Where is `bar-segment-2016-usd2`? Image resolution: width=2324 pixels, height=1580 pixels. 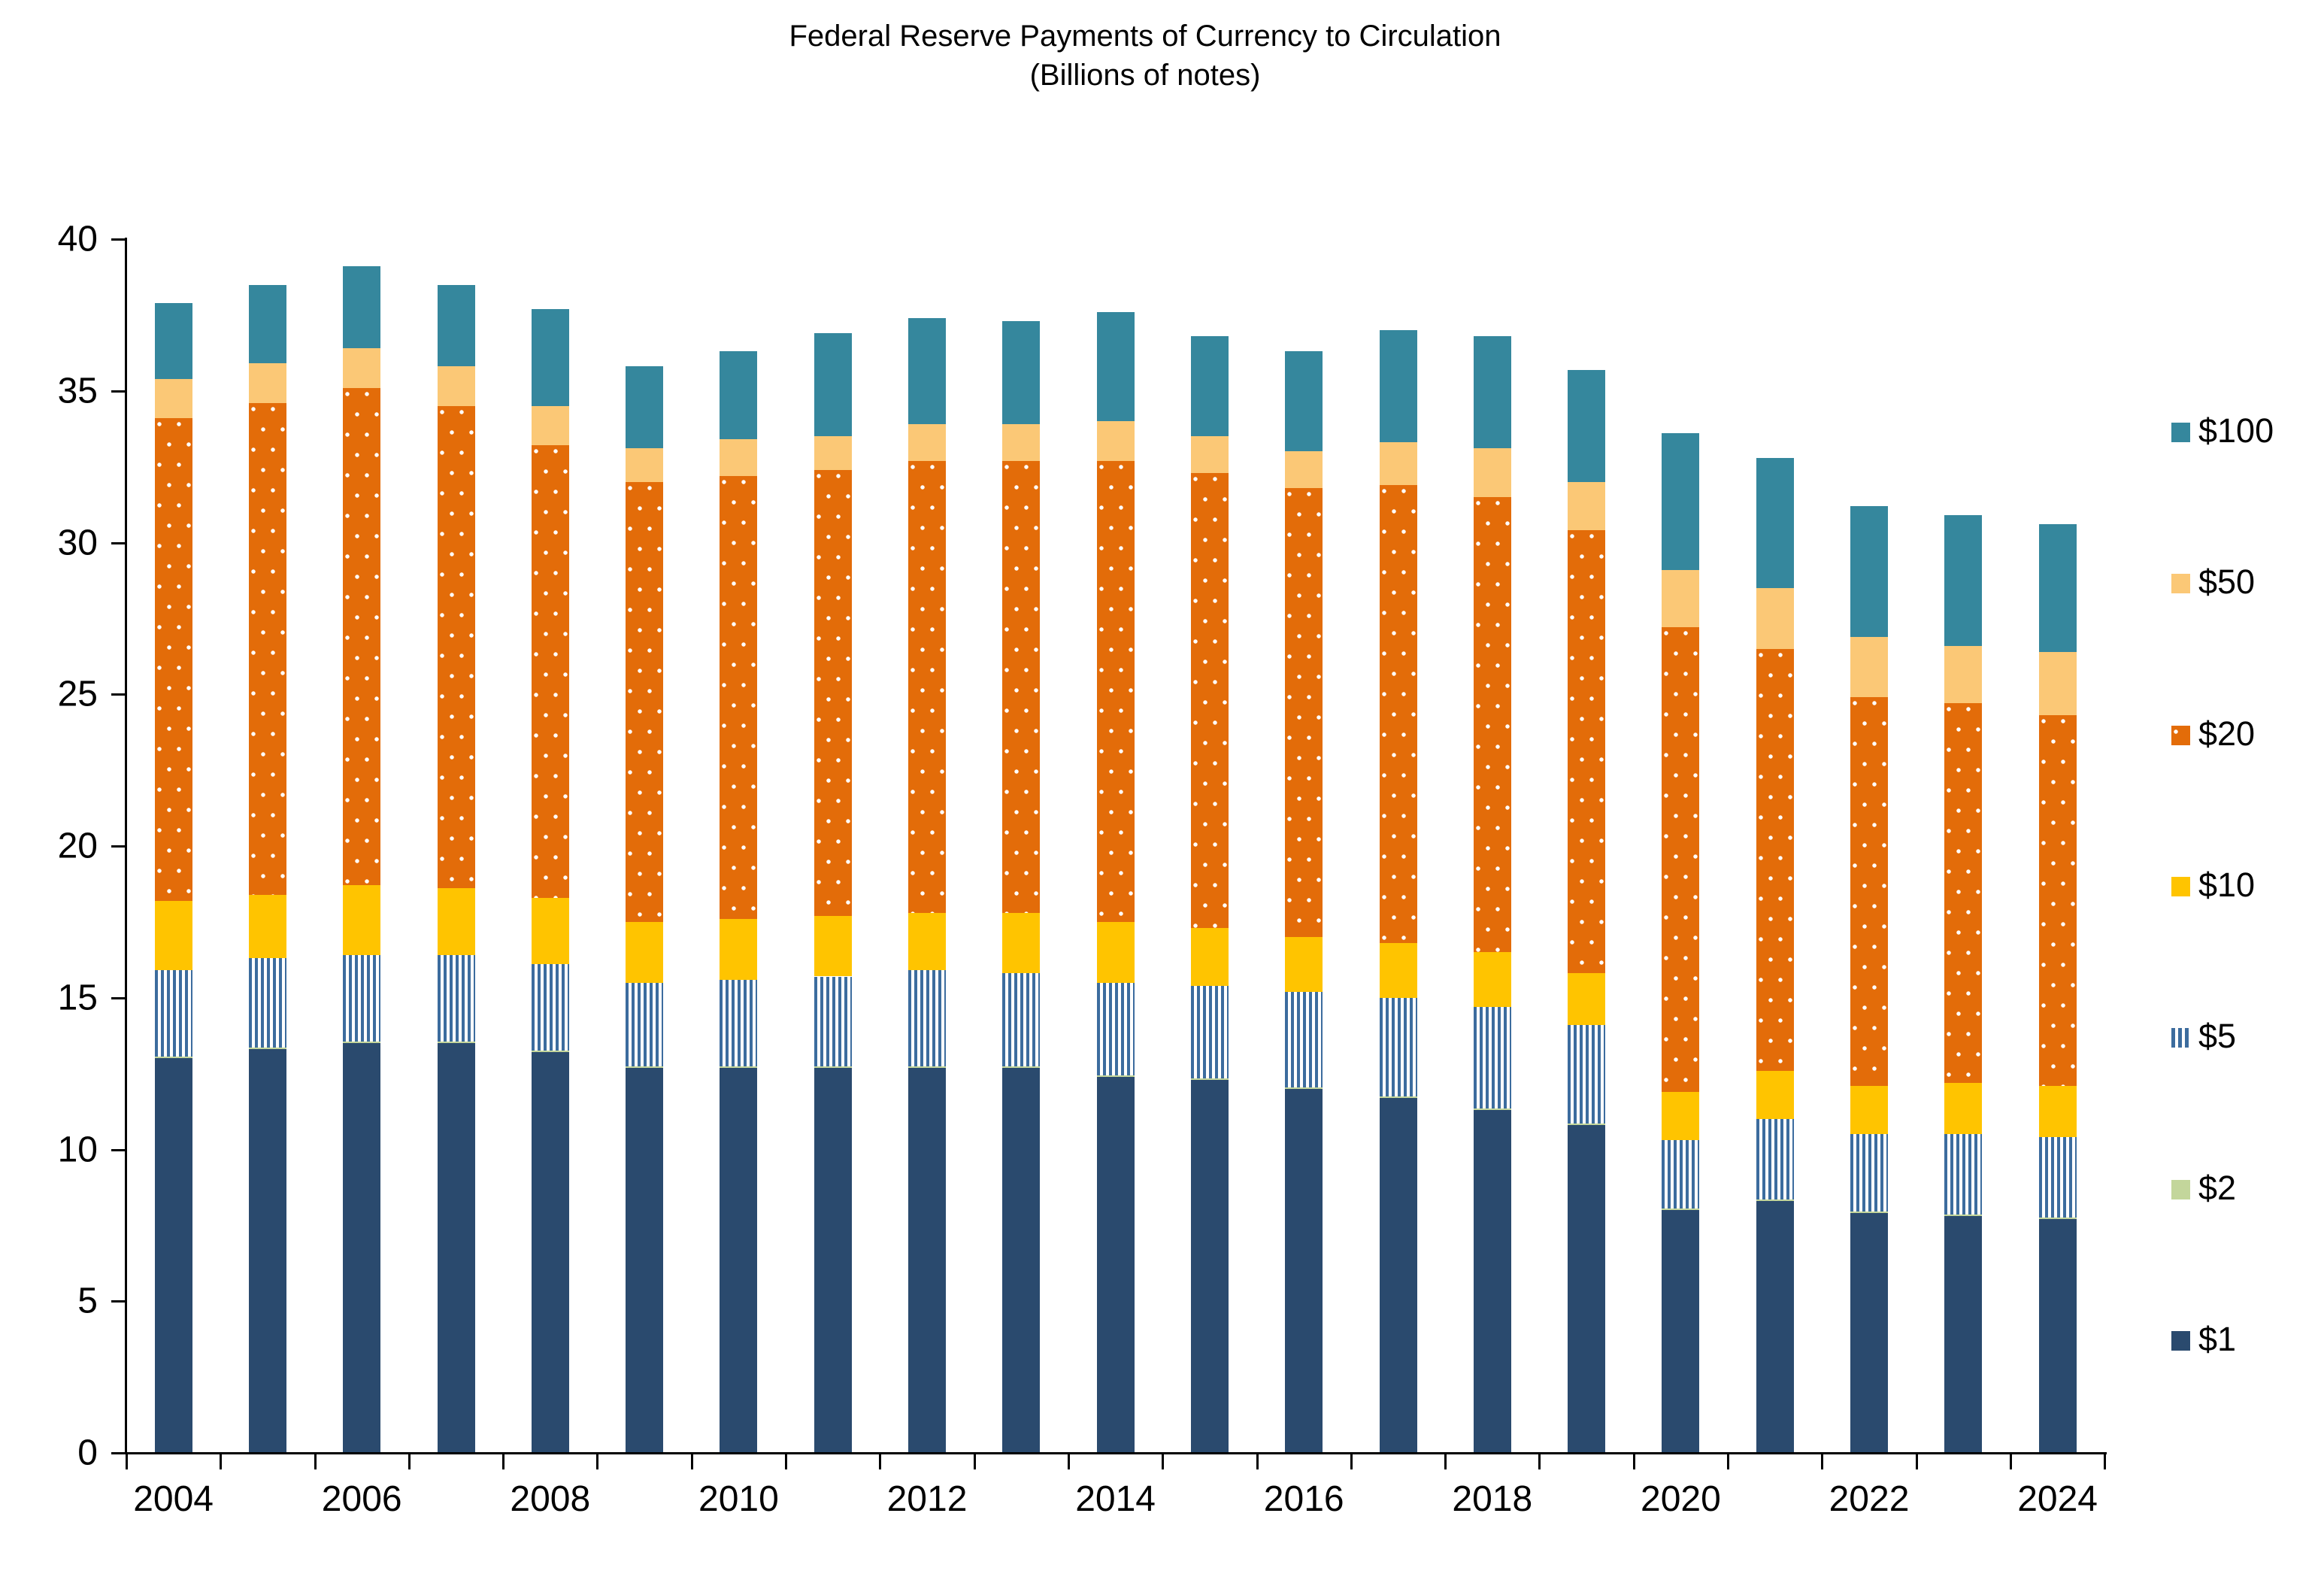 bar-segment-2016-usd2 is located at coordinates (1304, 1088).